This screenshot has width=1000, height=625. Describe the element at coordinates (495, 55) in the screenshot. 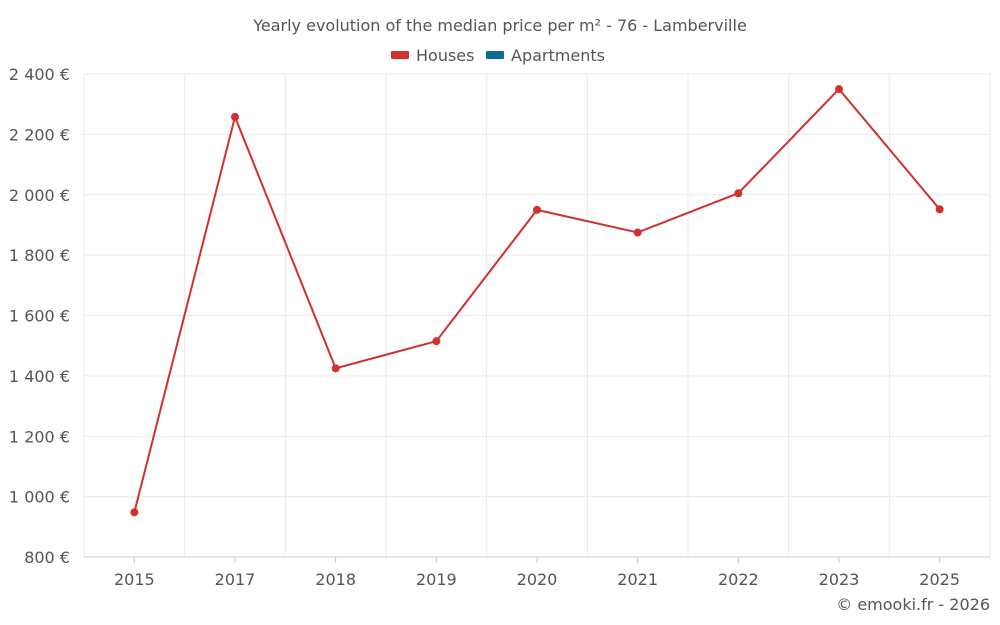

I see `legend-swatch-apartments` at that location.